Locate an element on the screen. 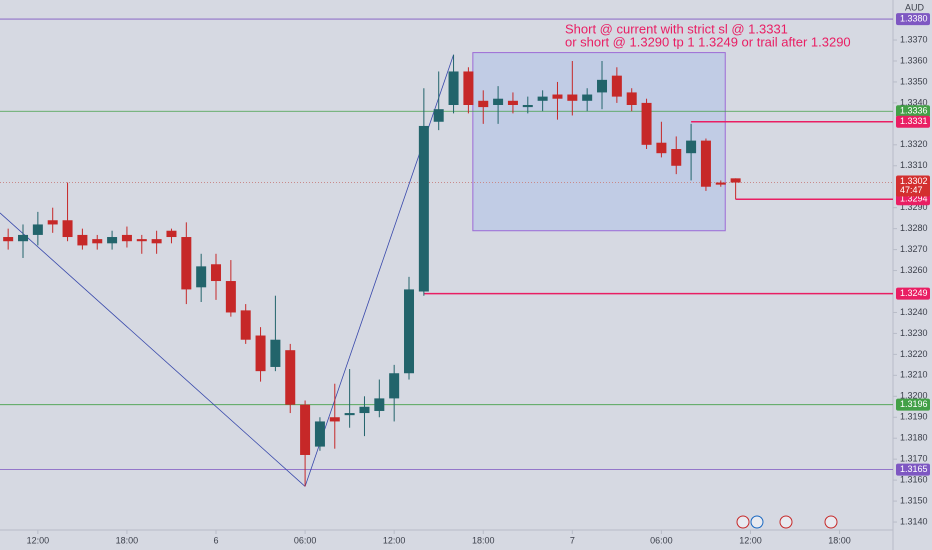  countdown-label: 47:47 is located at coordinates (911, 190).